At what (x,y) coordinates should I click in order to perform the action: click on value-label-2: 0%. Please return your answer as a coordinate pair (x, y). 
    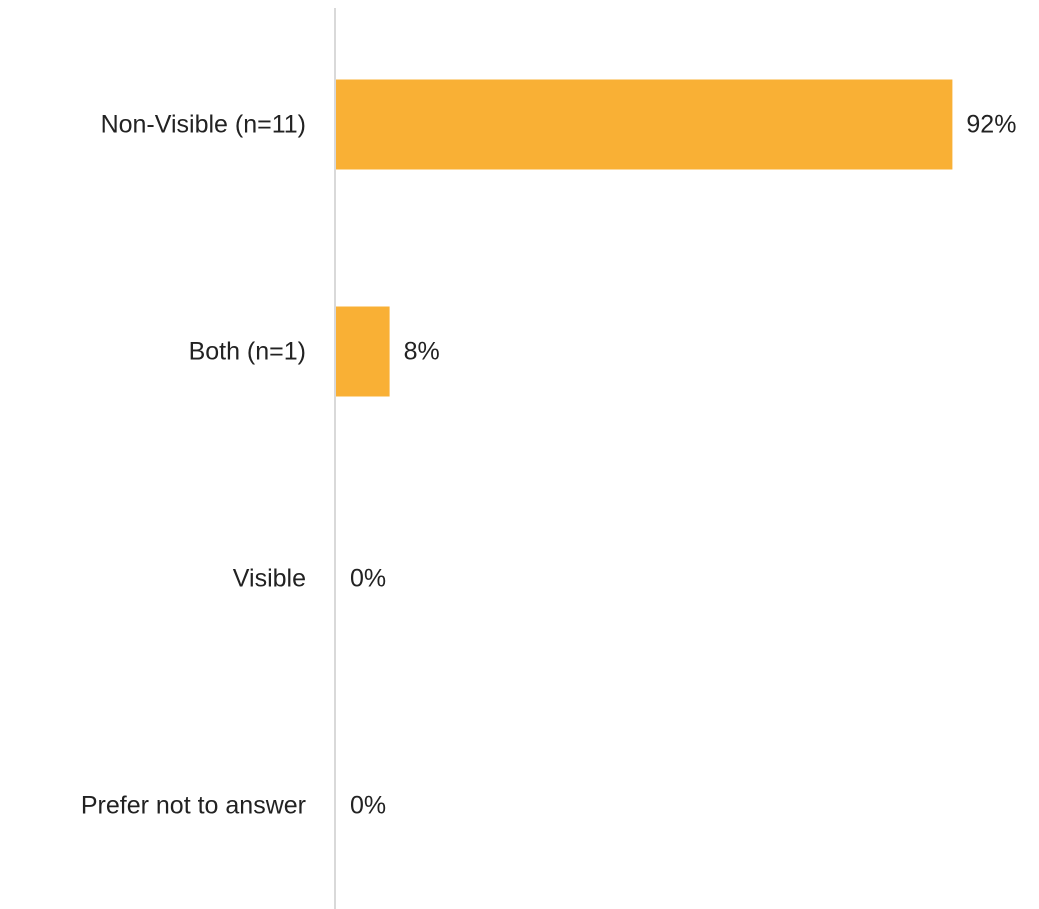
    Looking at the image, I should click on (368, 579).